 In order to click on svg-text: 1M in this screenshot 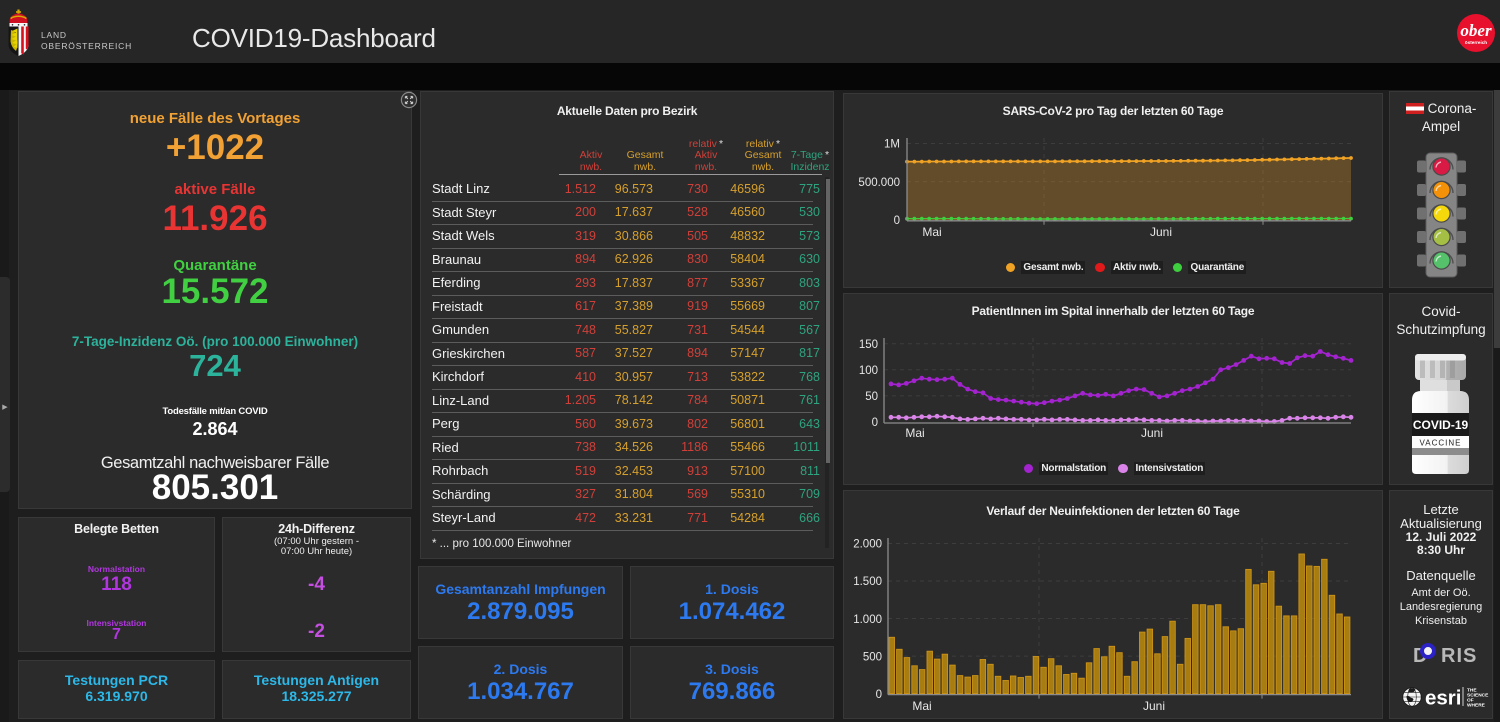, I will do `click(892, 145)`.